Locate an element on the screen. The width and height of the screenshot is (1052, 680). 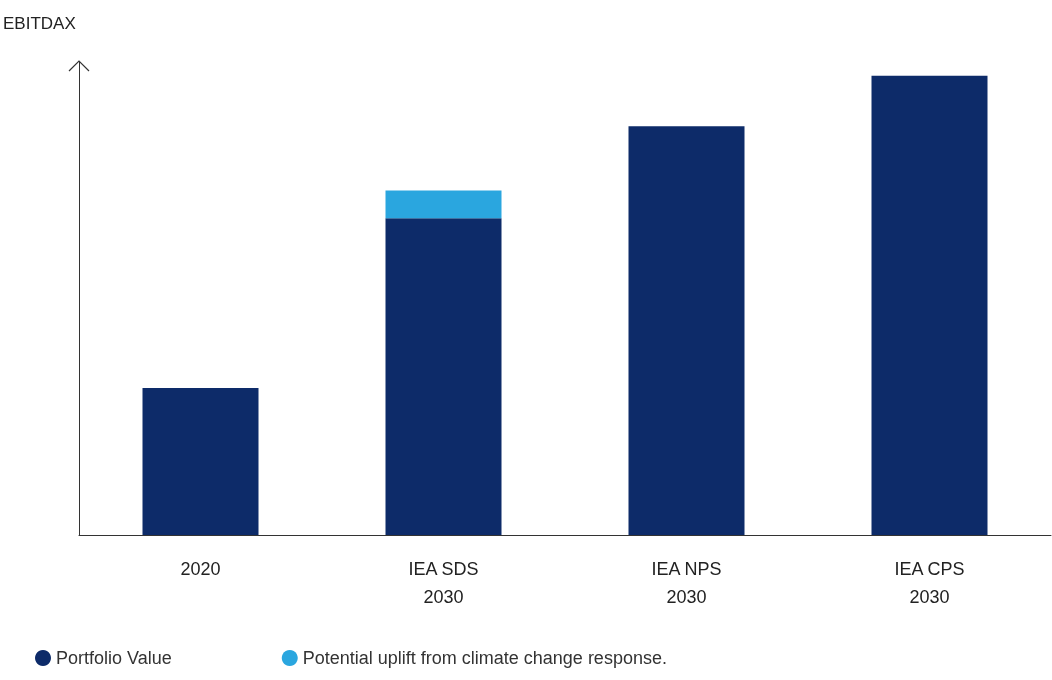
x-tick-label: IEA CPS 2030 is located at coordinates (929, 583).